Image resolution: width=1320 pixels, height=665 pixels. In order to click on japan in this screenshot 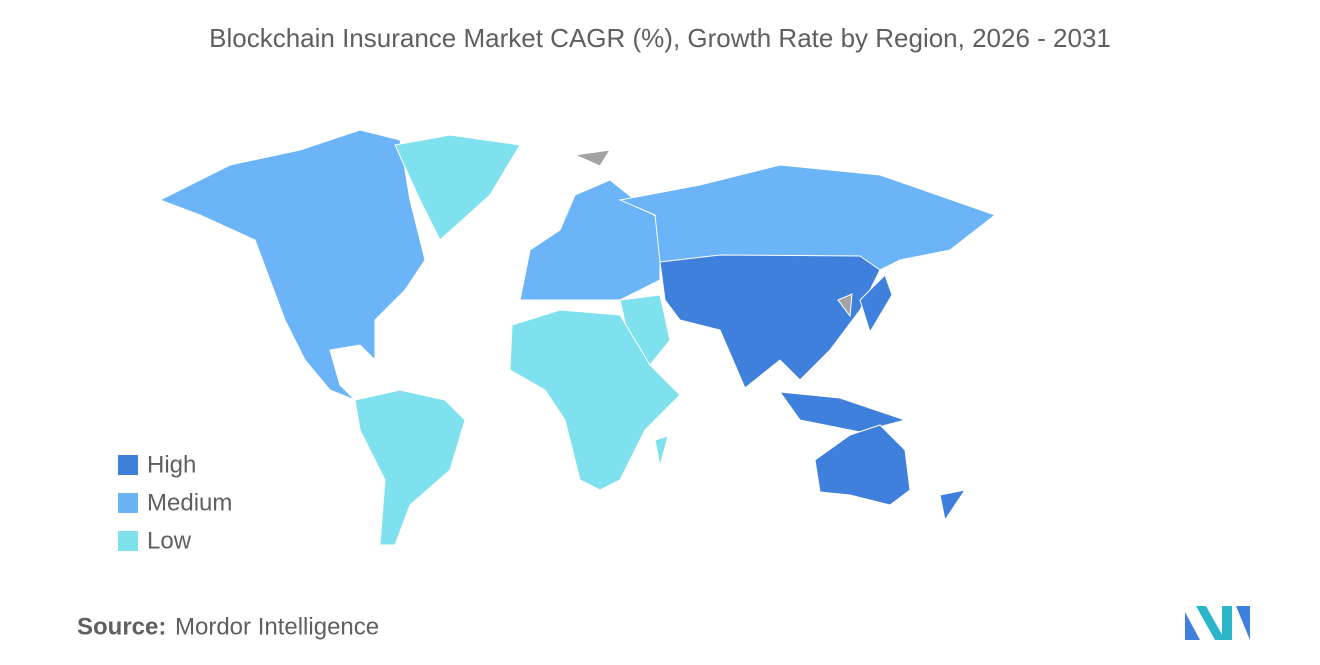, I will do `click(876, 304)`.